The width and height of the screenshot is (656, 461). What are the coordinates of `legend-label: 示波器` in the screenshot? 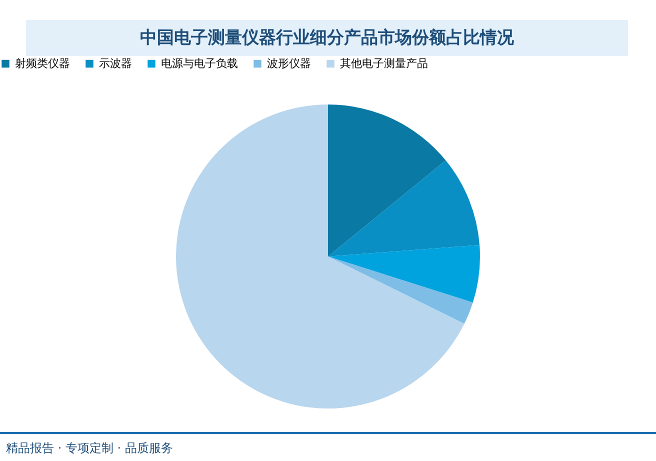 It's located at (115, 63).